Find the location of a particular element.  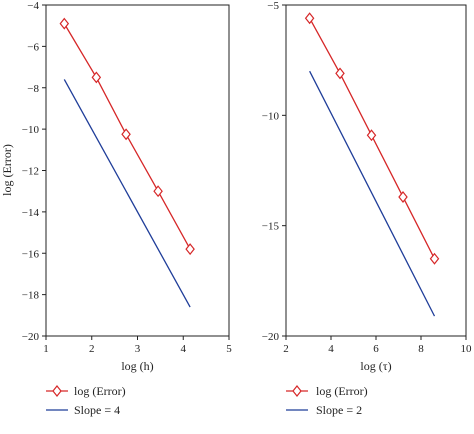

x-axis-label: log (τ) is located at coordinates (375, 366).